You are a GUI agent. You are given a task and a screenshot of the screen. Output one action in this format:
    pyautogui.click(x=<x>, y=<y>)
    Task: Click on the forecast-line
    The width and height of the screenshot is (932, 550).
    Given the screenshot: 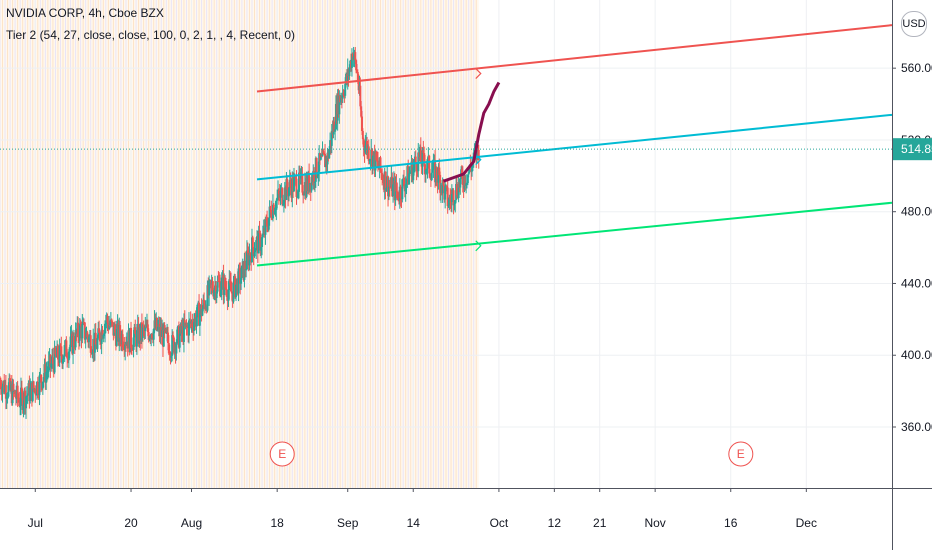 What is the action you would take?
    pyautogui.click(x=471, y=132)
    